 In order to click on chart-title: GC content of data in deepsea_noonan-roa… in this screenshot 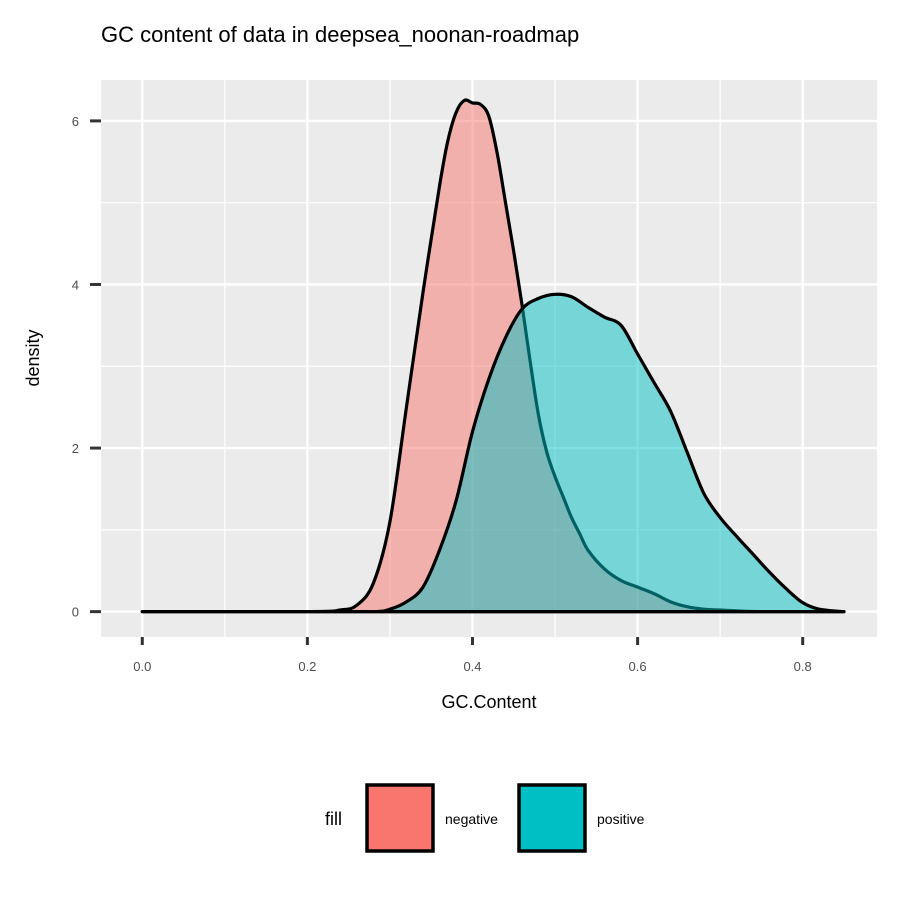, I will do `click(340, 34)`.